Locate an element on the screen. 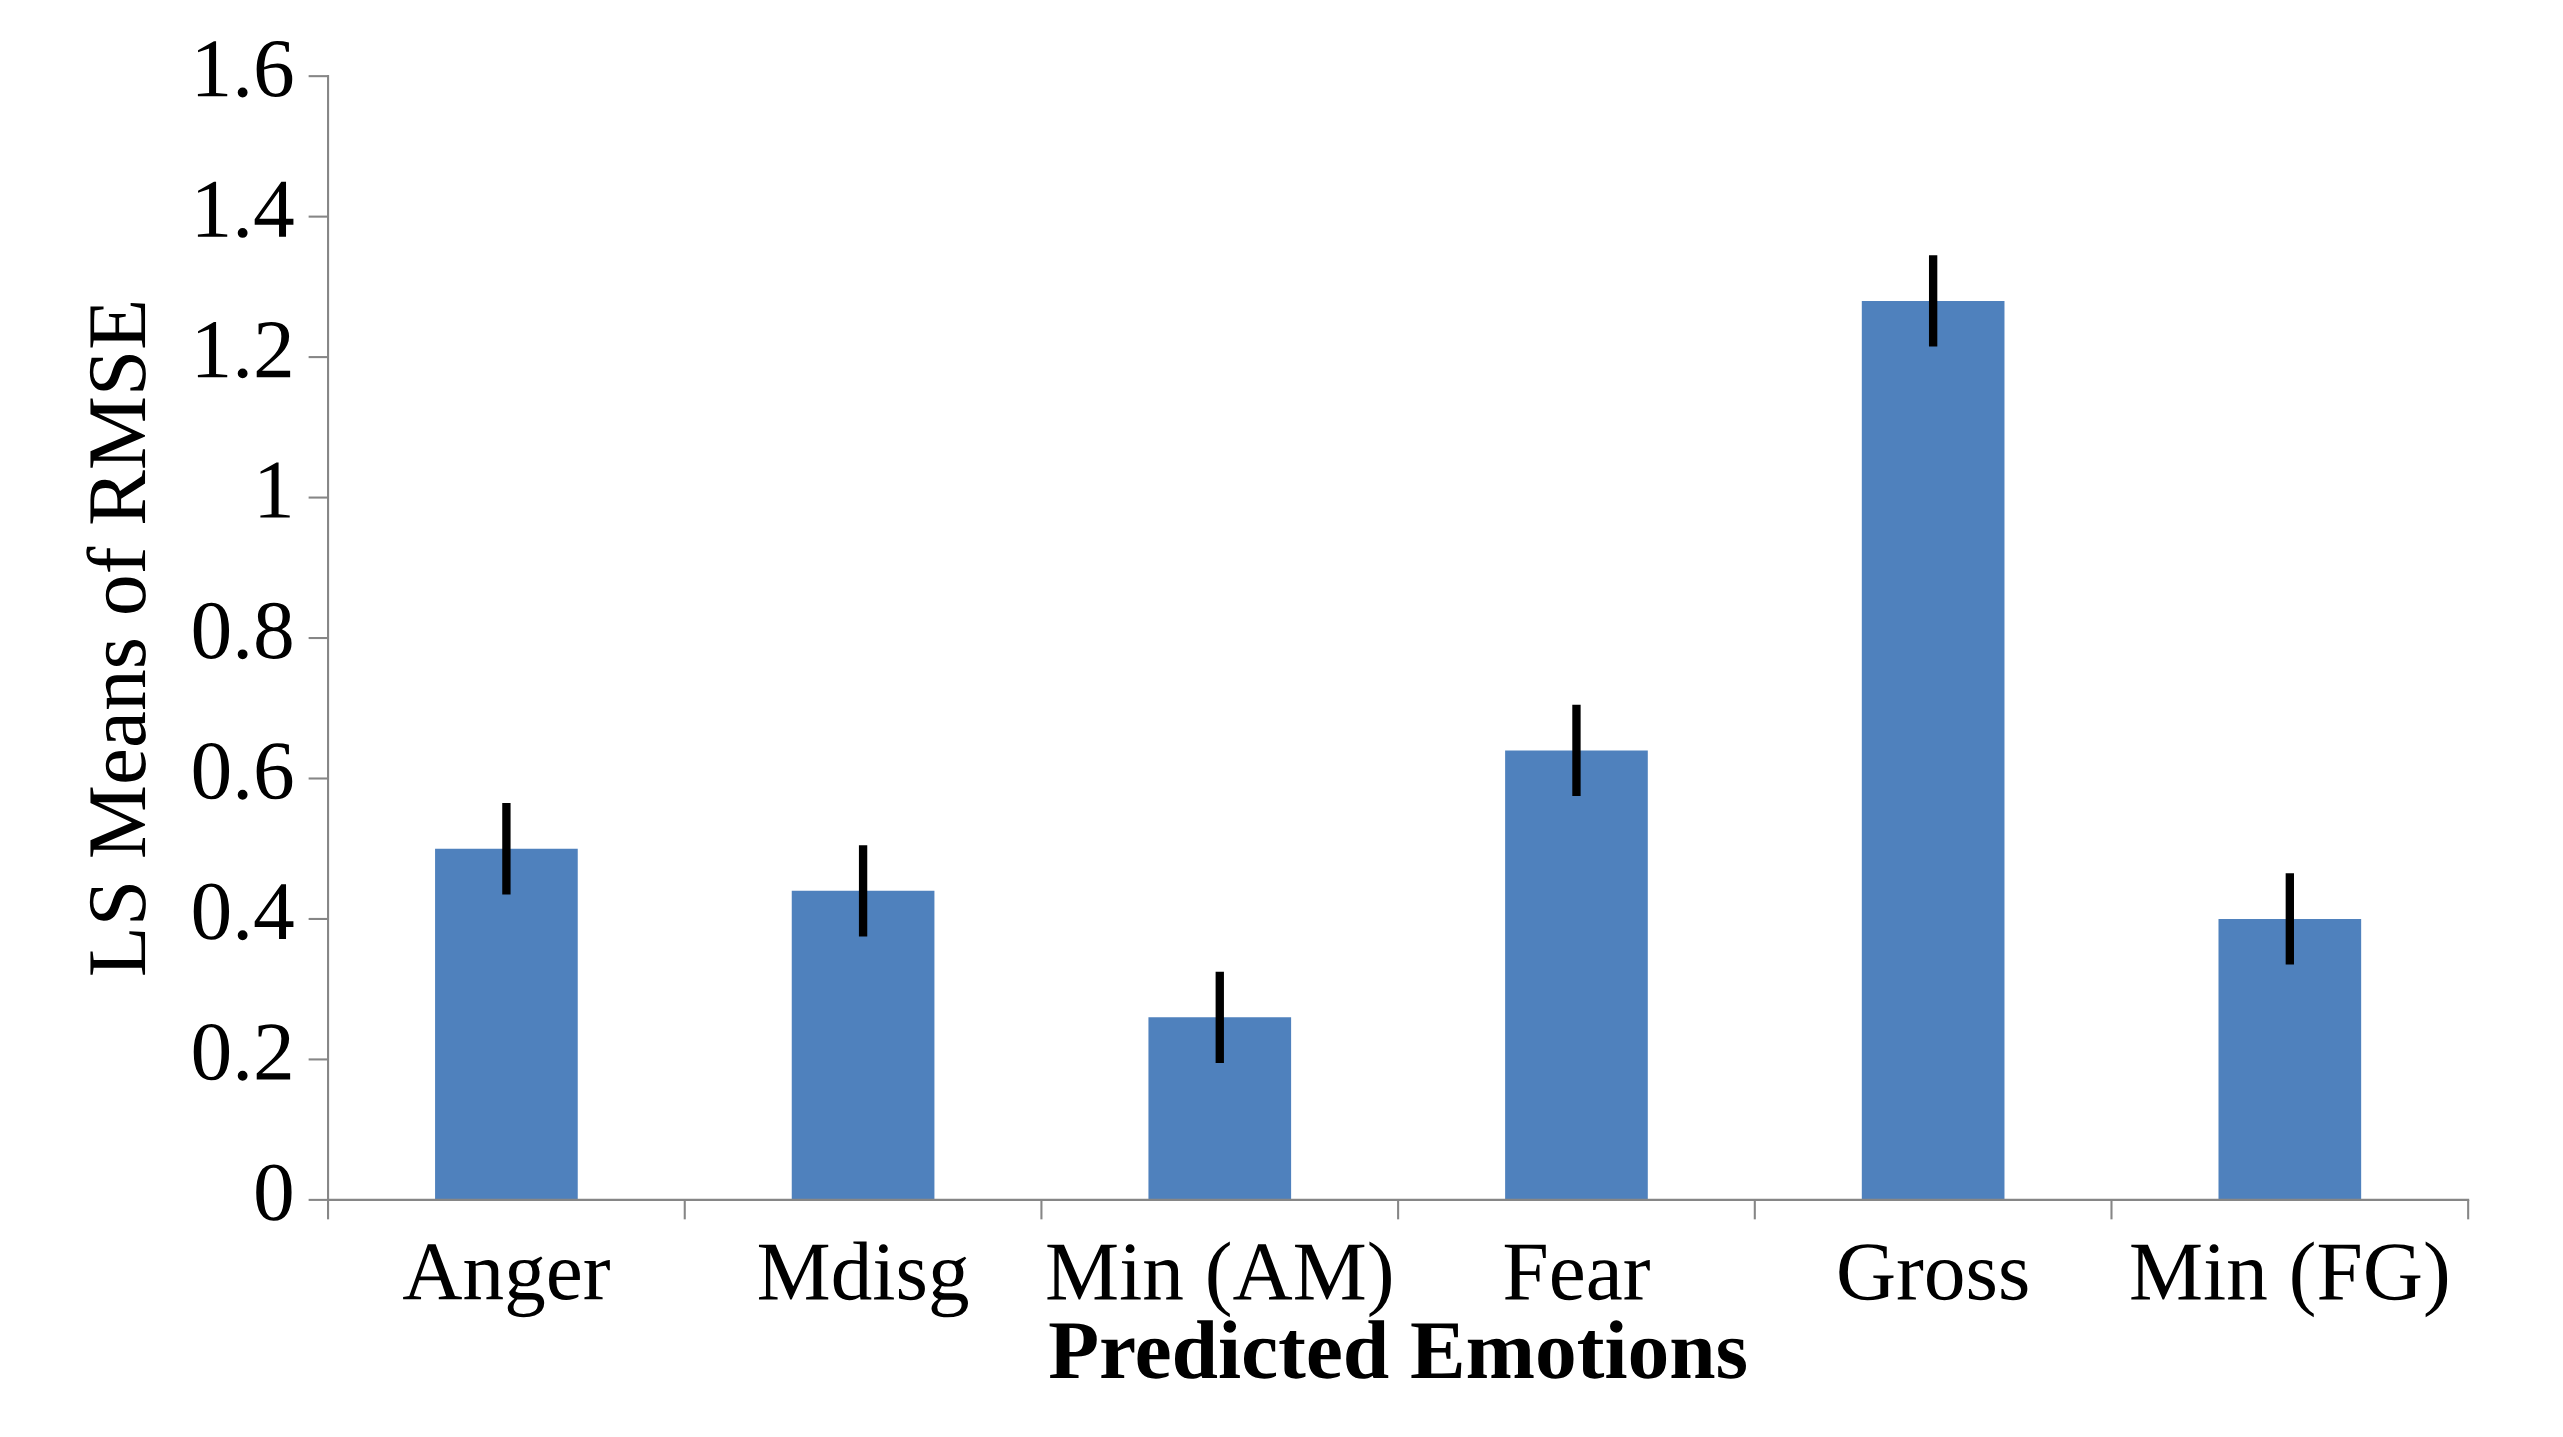 The image size is (2563, 1437). y-tick-label: 1 is located at coordinates (275, 490).